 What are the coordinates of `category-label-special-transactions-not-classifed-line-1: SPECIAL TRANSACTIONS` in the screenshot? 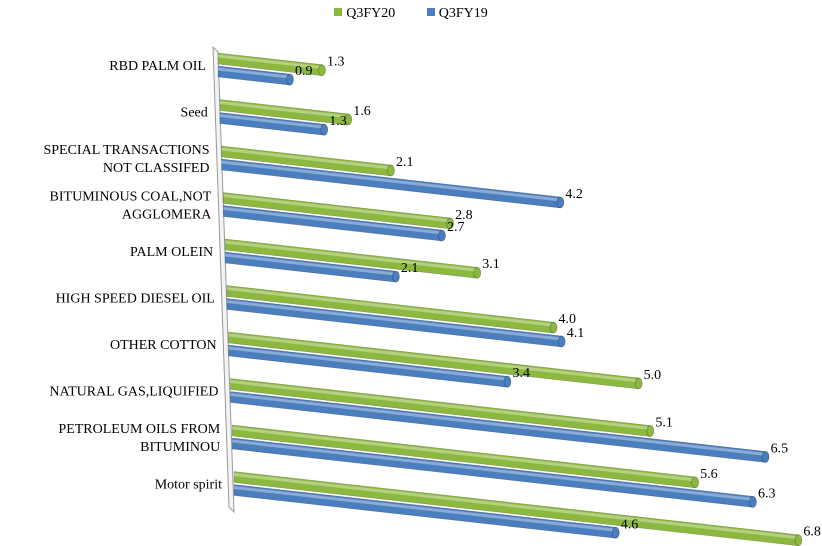 It's located at (126, 150).